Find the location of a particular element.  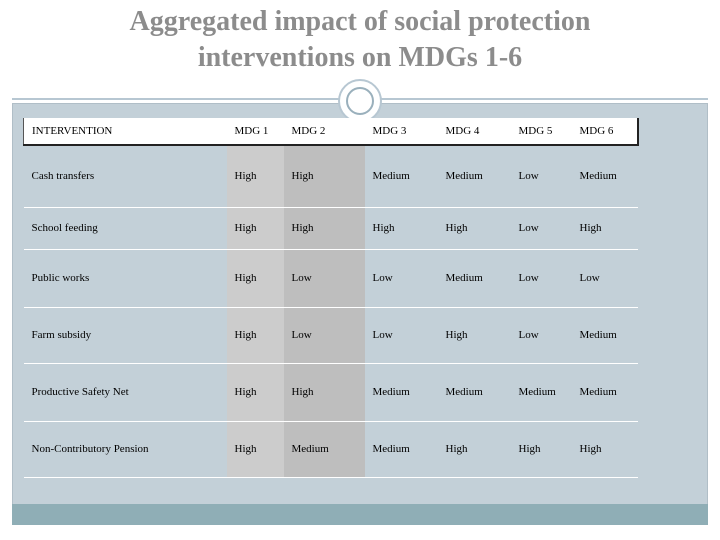

mdg-5-cell: Medium is located at coordinates (541, 392).